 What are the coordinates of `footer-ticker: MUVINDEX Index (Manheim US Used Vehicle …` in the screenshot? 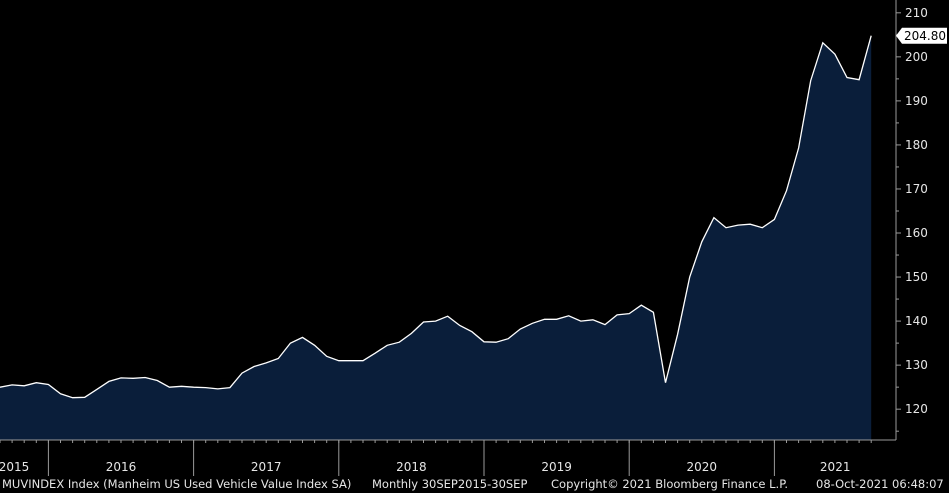 It's located at (177, 484).